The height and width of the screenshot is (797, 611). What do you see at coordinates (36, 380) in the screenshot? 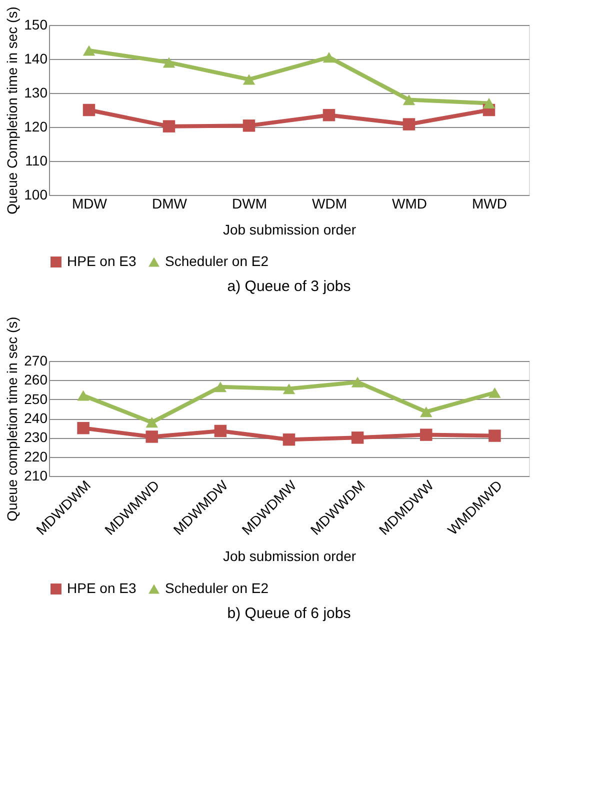
I see `y-tick-label: 260` at bounding box center [36, 380].